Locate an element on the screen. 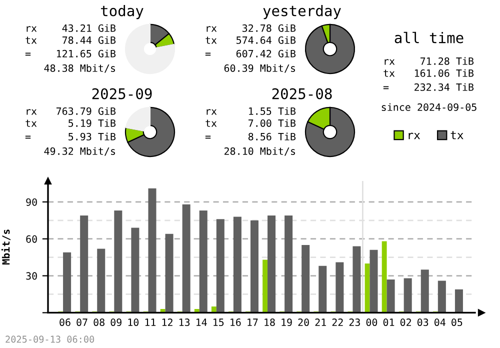 The image size is (500, 348). chart-title: 2025-08 is located at coordinates (302, 94).